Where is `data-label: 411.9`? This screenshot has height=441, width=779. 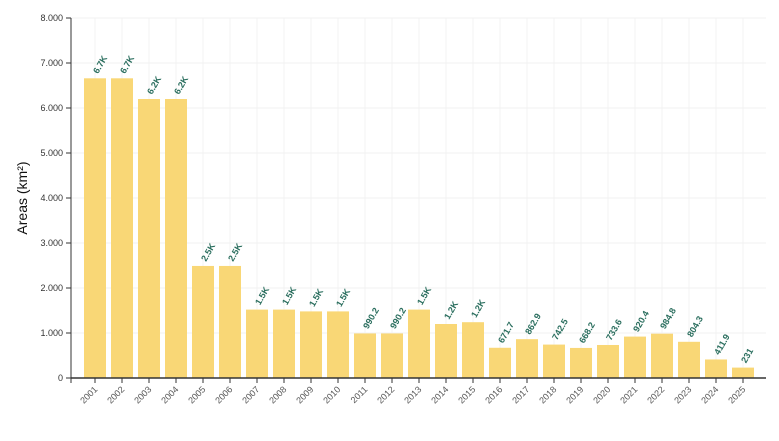
data-label: 411.9 is located at coordinates (722, 344).